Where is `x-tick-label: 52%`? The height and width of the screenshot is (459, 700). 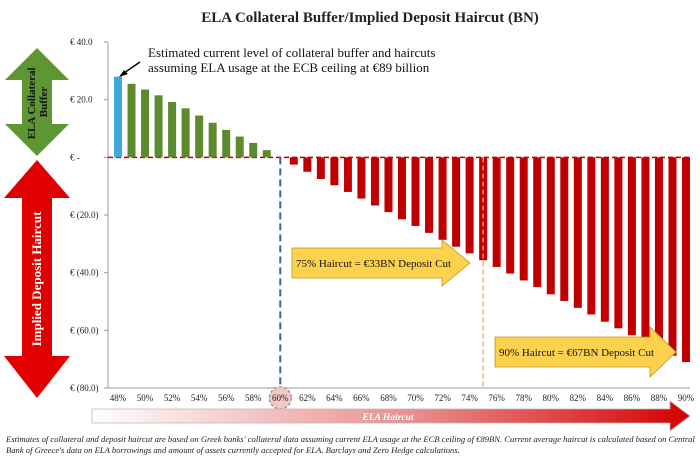
x-tick-label: 52% is located at coordinates (172, 398).